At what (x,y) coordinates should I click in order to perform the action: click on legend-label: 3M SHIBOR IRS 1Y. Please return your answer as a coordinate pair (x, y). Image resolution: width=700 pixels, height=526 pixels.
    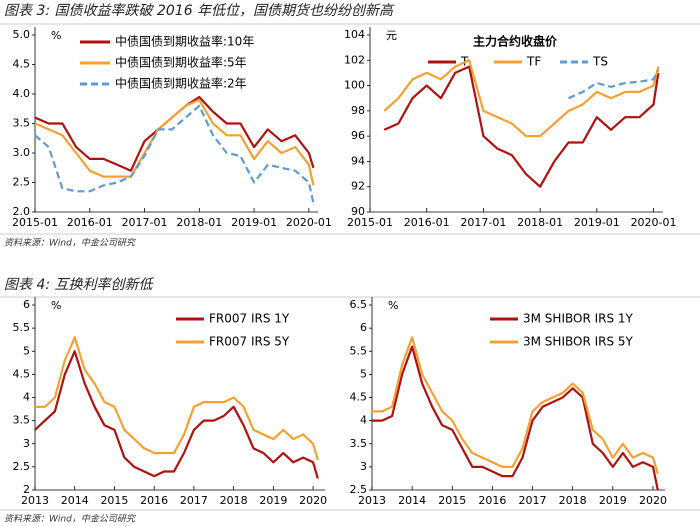
    Looking at the image, I should click on (578, 319).